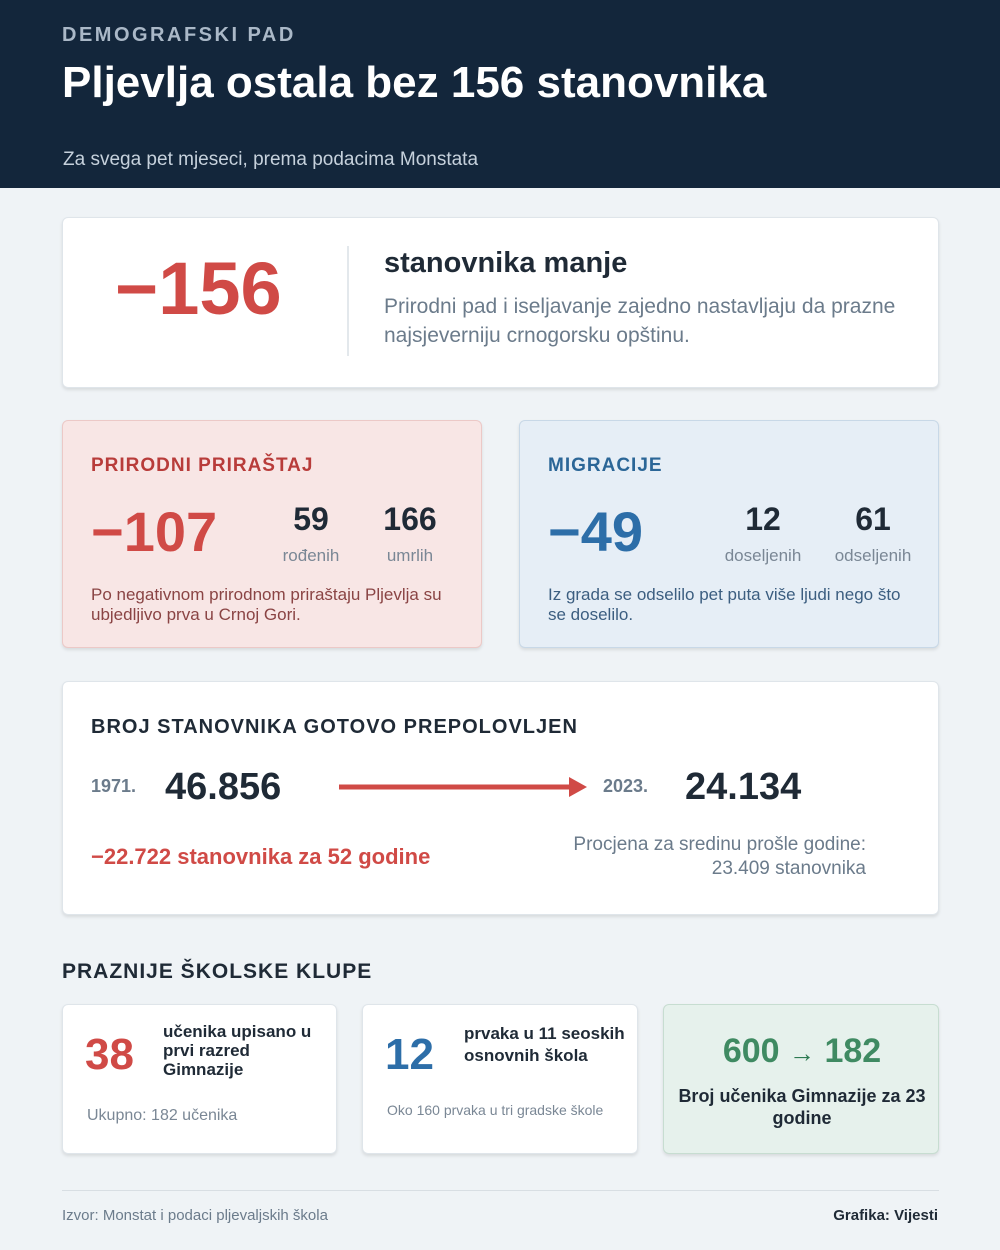 The image size is (1000, 1250). I want to click on hero-divider, so click(348, 301).